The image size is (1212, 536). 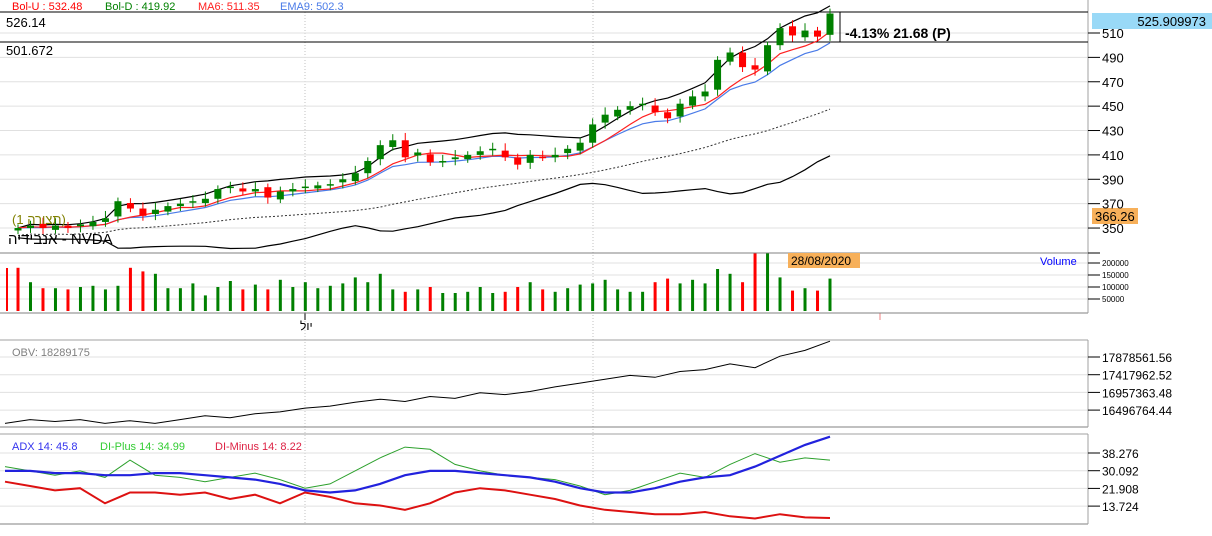 I want to click on bollinger-lower-line, so click(x=424, y=202).